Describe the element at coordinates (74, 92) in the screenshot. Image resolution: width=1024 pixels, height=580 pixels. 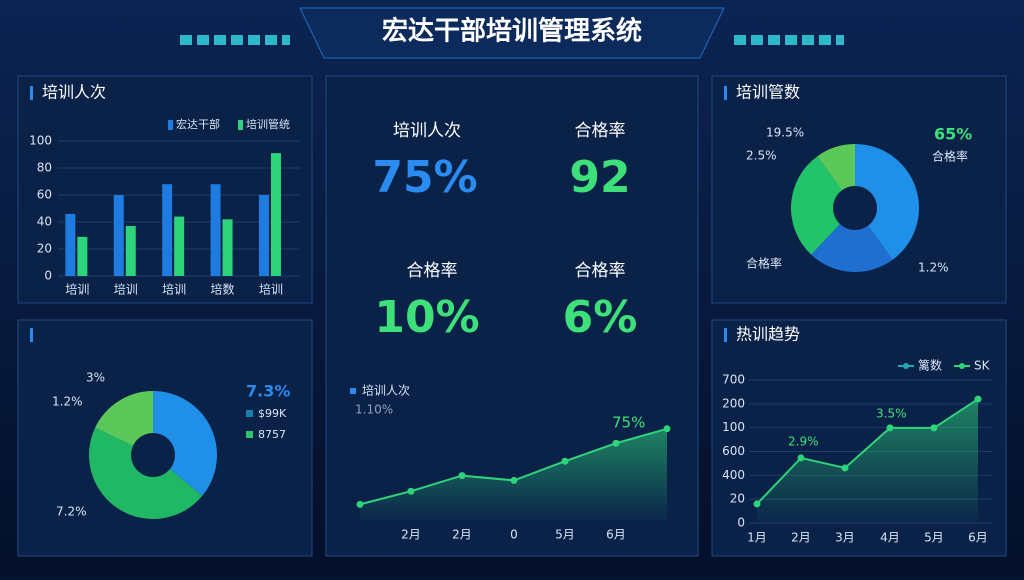
I see `panel-title: 培训人次` at that location.